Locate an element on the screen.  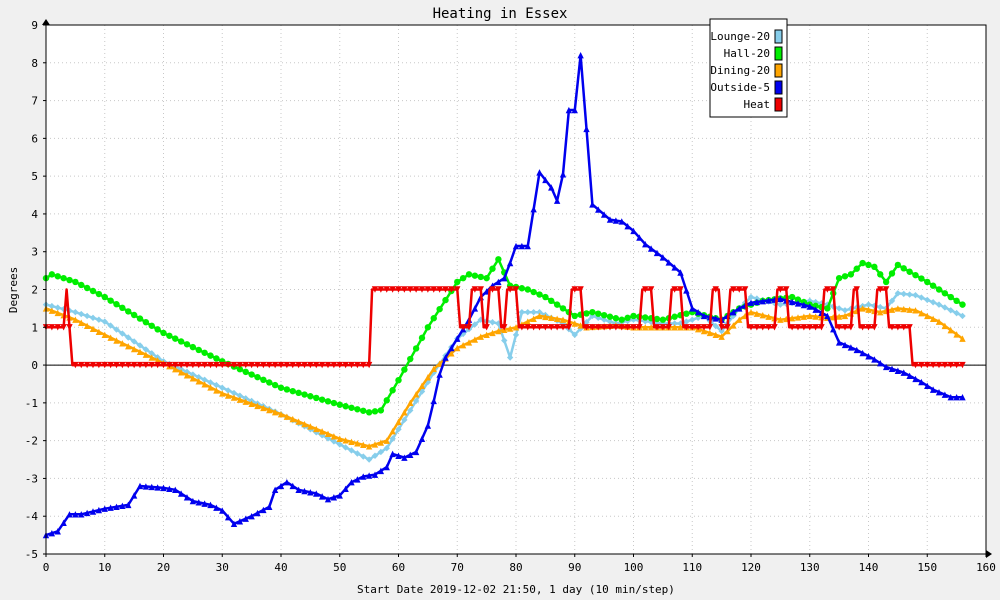
x-tick-label: 50 is located at coordinates (339, 567).